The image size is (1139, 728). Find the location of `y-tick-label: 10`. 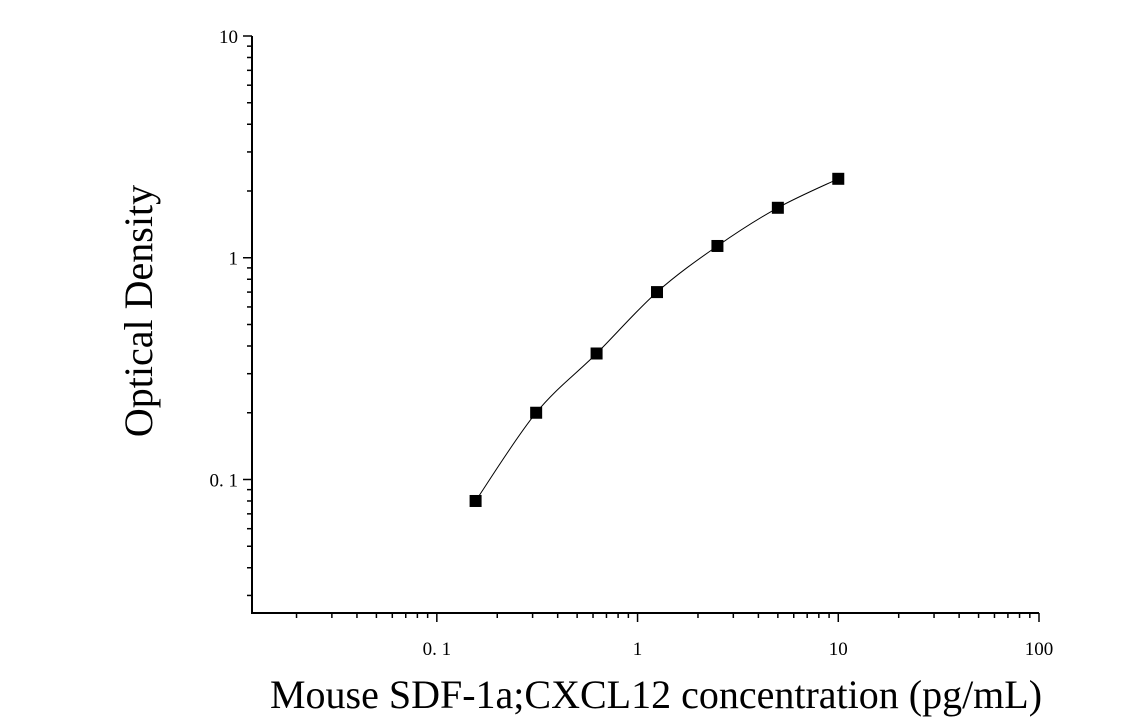

y-tick-label: 10 is located at coordinates (228, 37).